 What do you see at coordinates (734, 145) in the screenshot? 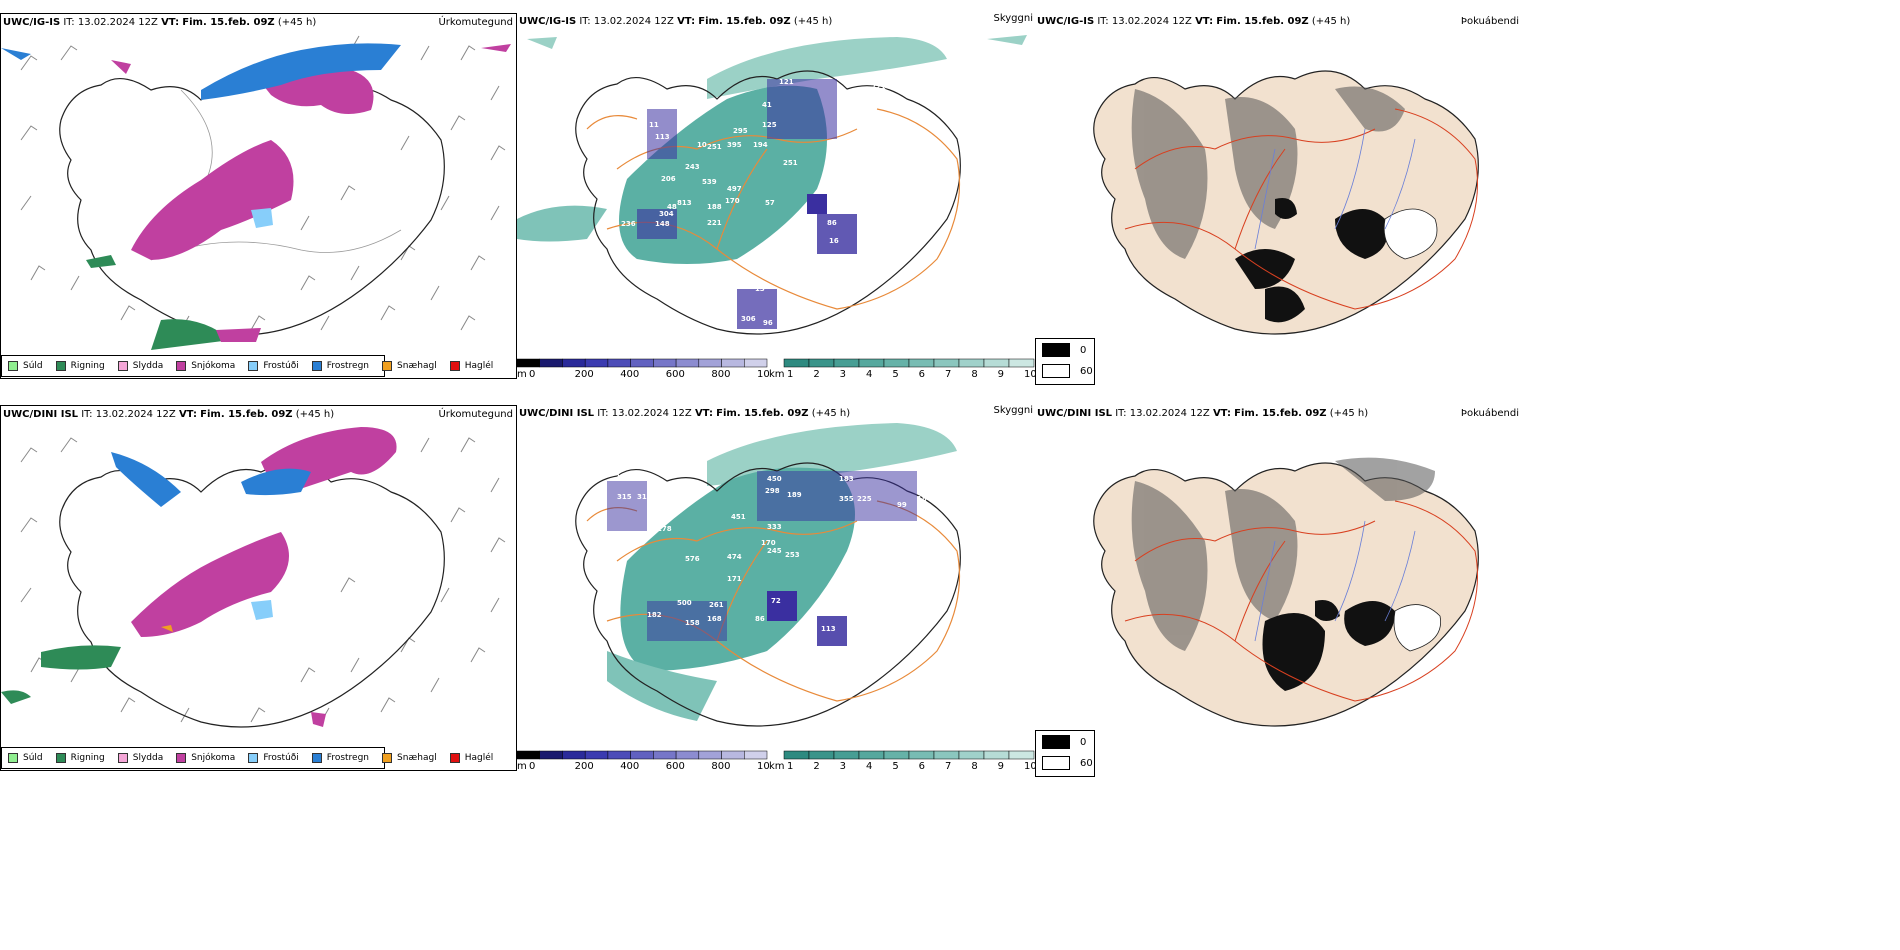
I see `height-label: 395` at bounding box center [734, 145].